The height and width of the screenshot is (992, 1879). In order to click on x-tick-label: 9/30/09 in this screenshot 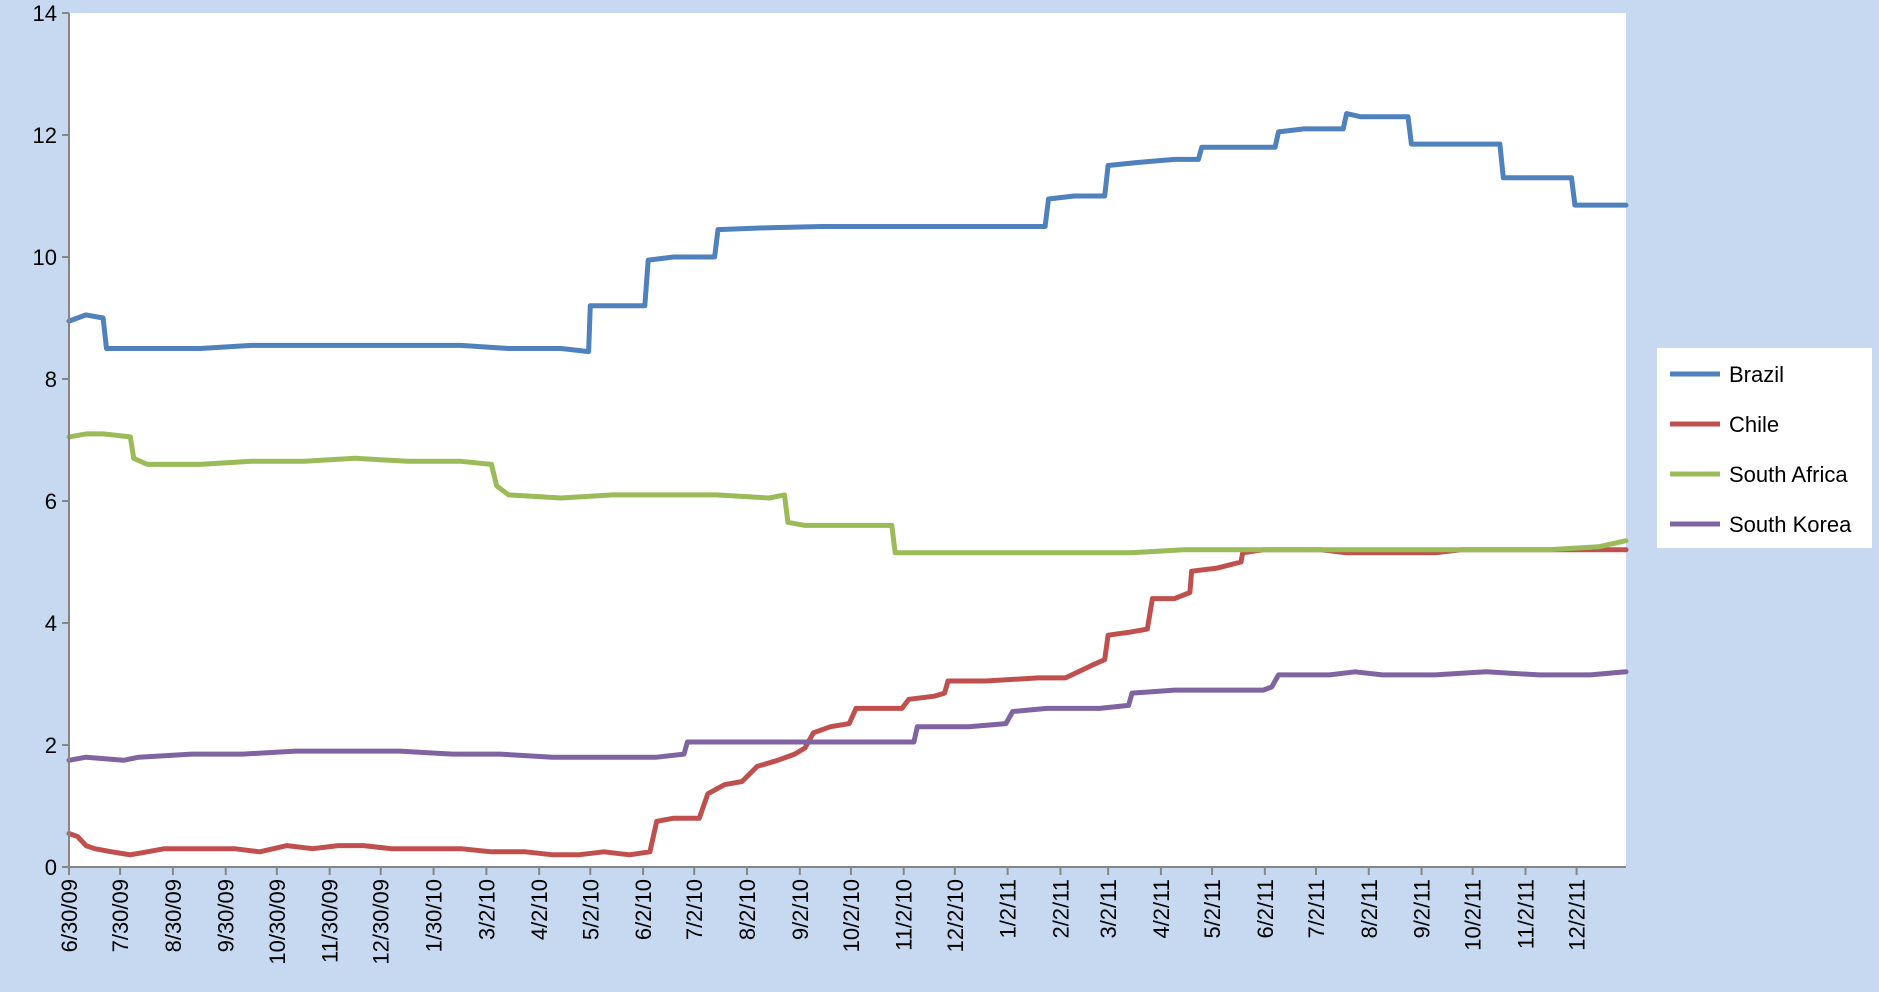, I will do `click(226, 915)`.